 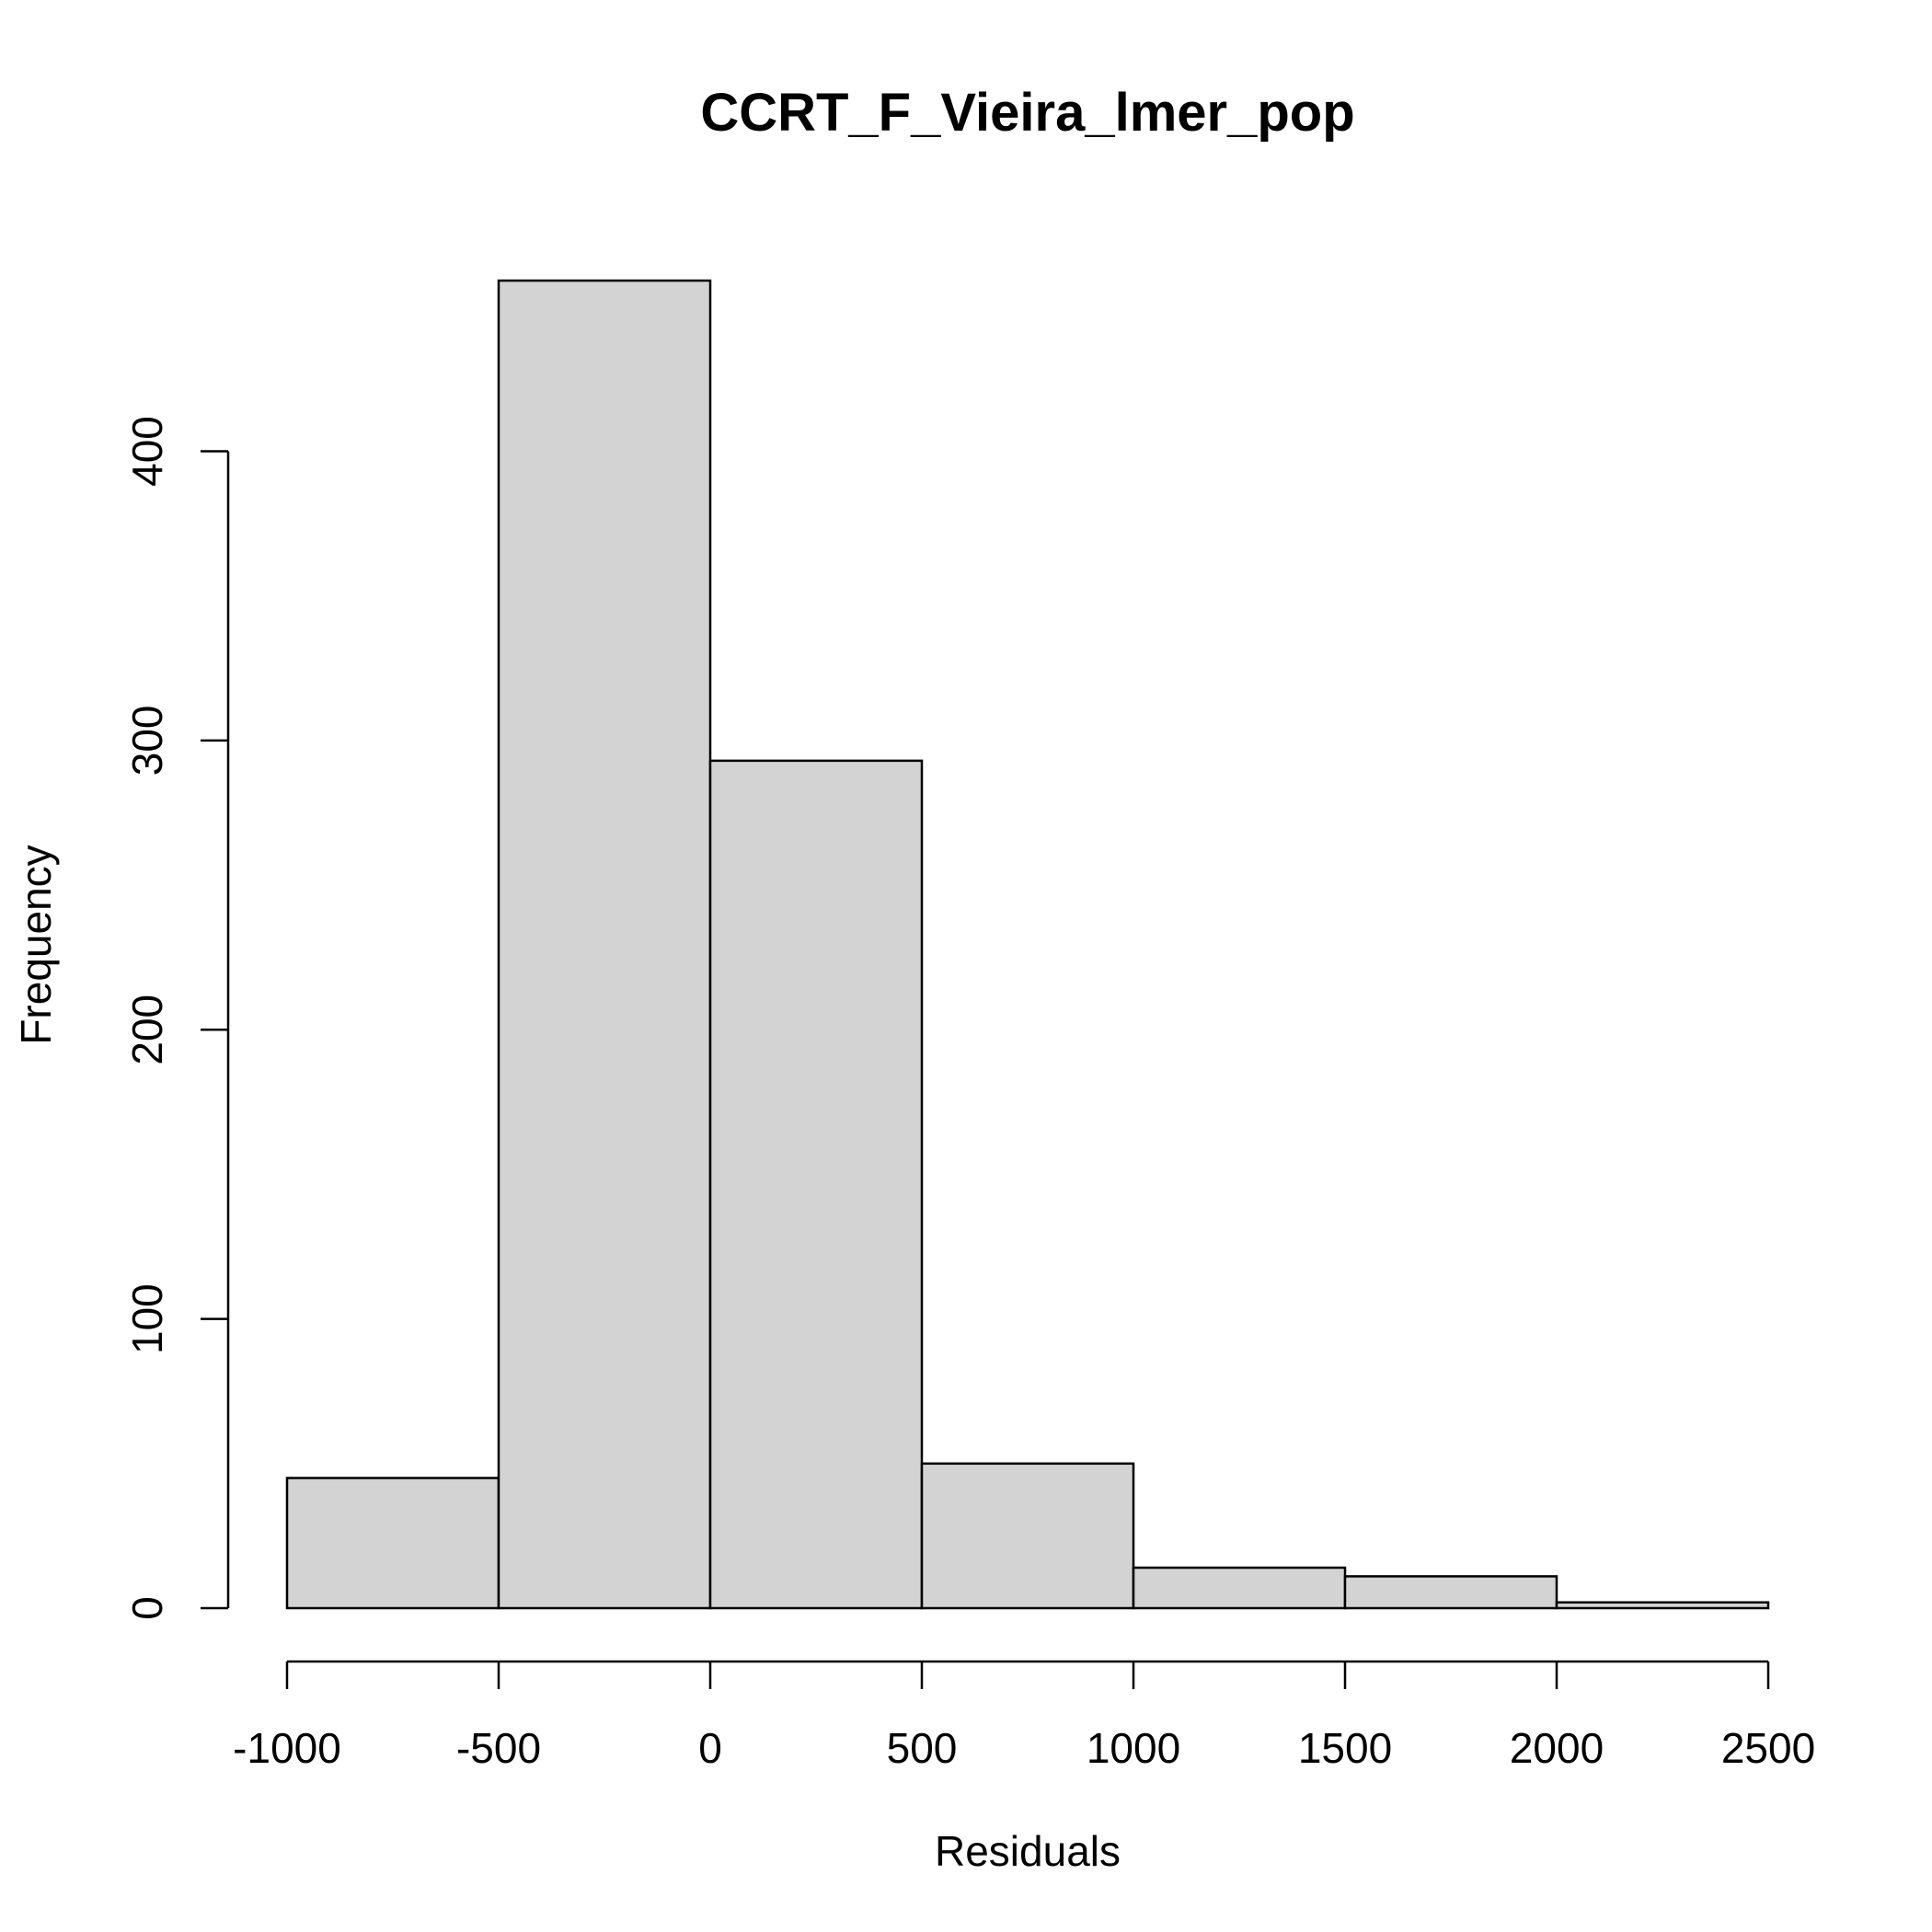 What do you see at coordinates (147, 1608) in the screenshot?
I see `y-tick-label-0: 0` at bounding box center [147, 1608].